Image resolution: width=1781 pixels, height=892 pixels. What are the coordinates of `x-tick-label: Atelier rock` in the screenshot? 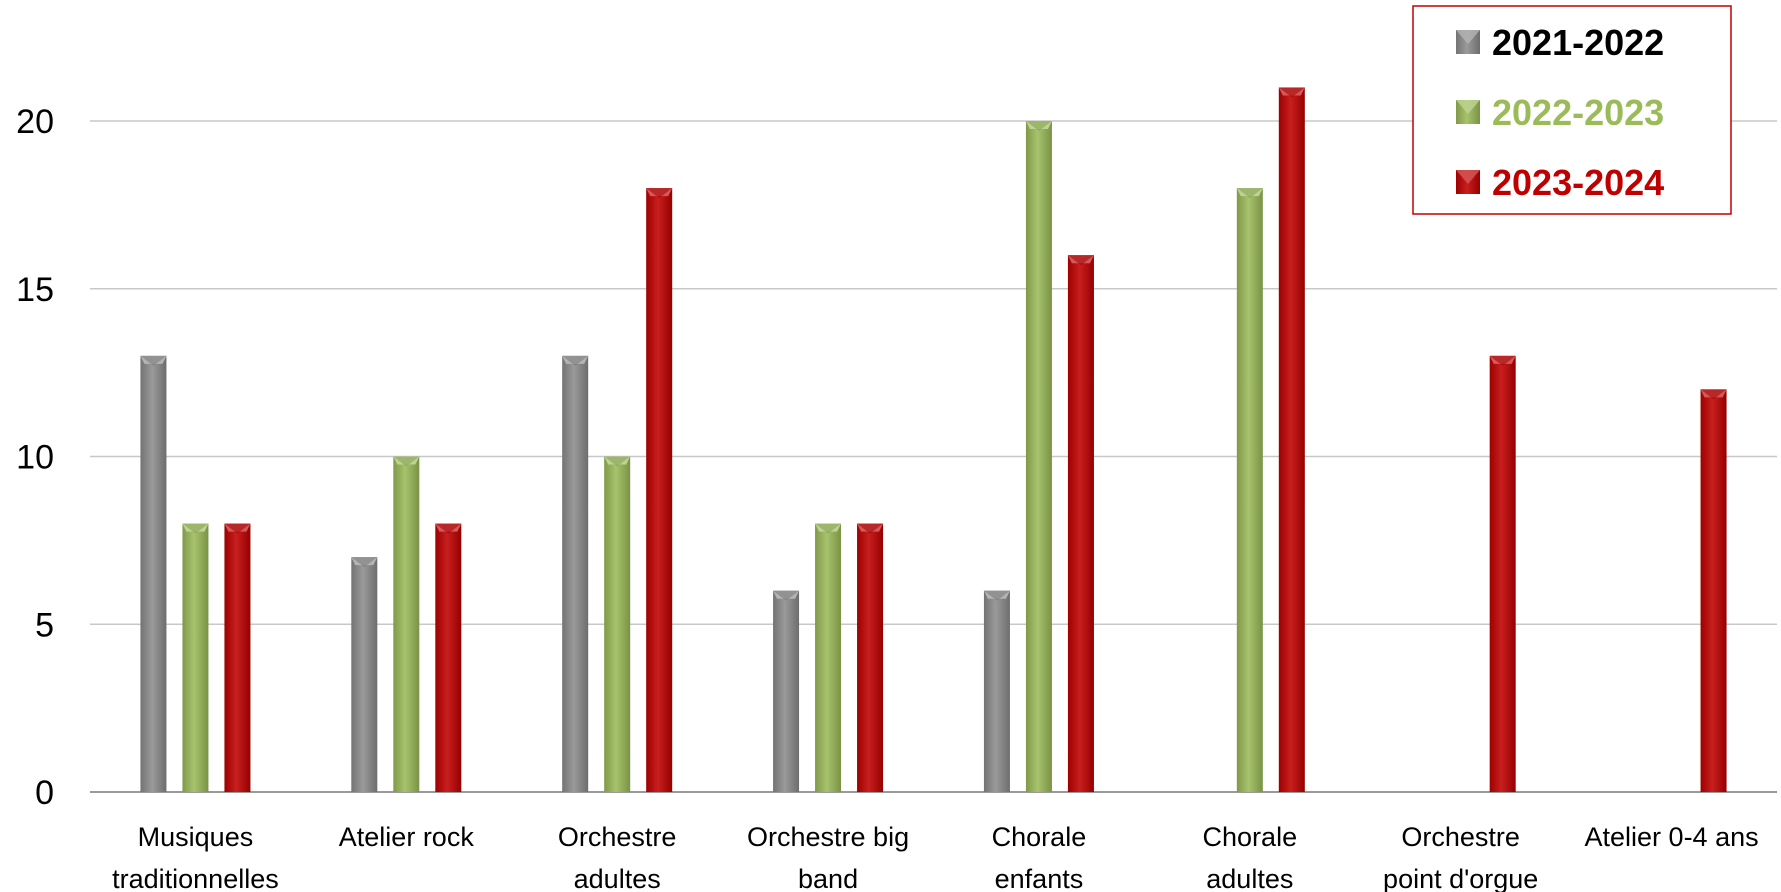 It's located at (407, 837).